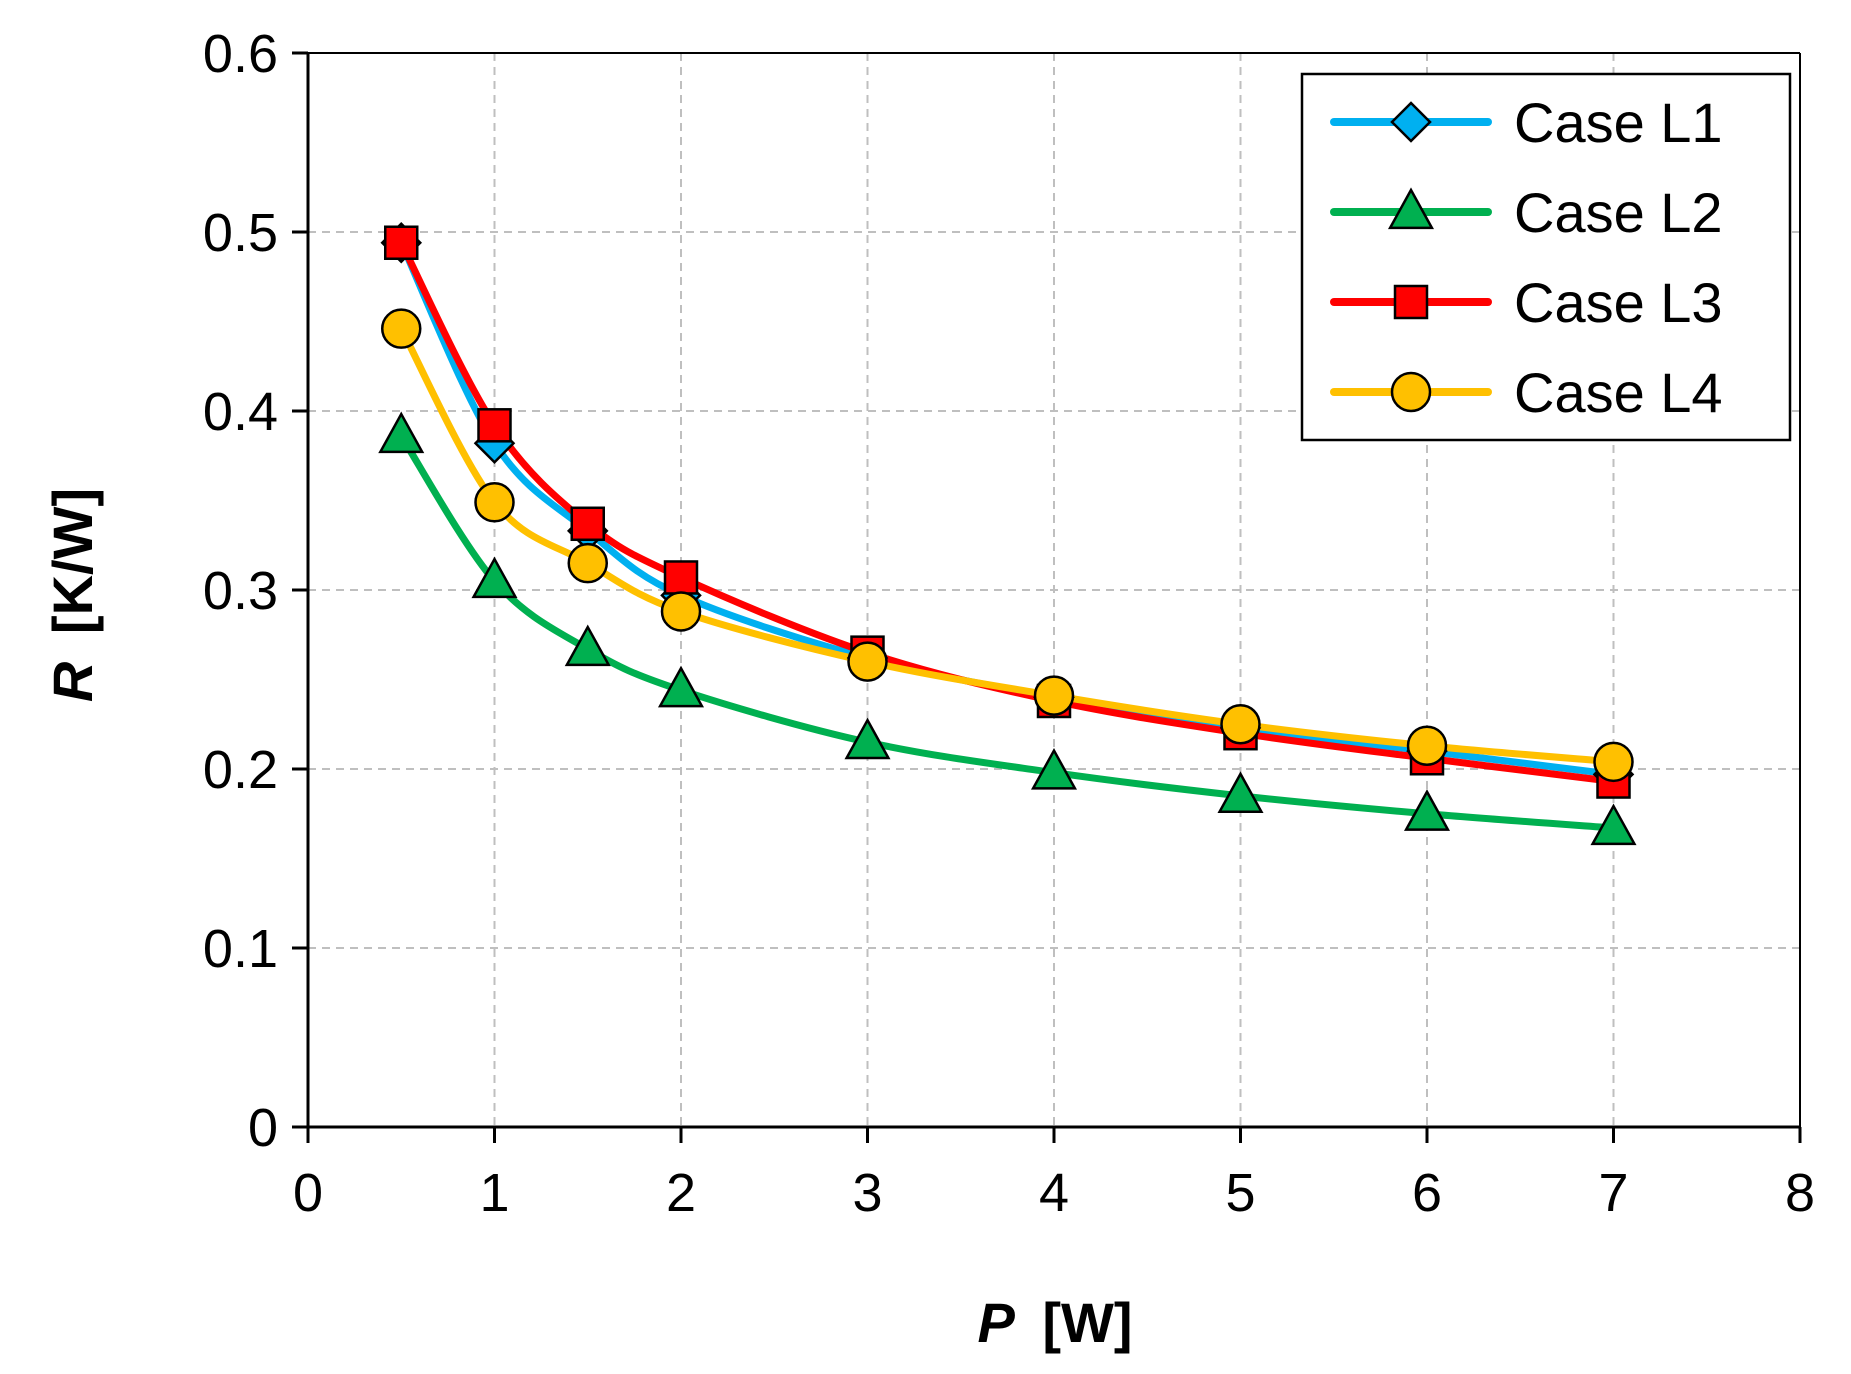 The image size is (1851, 1374). I want to click on x-tick-label: 0, so click(308, 1193).